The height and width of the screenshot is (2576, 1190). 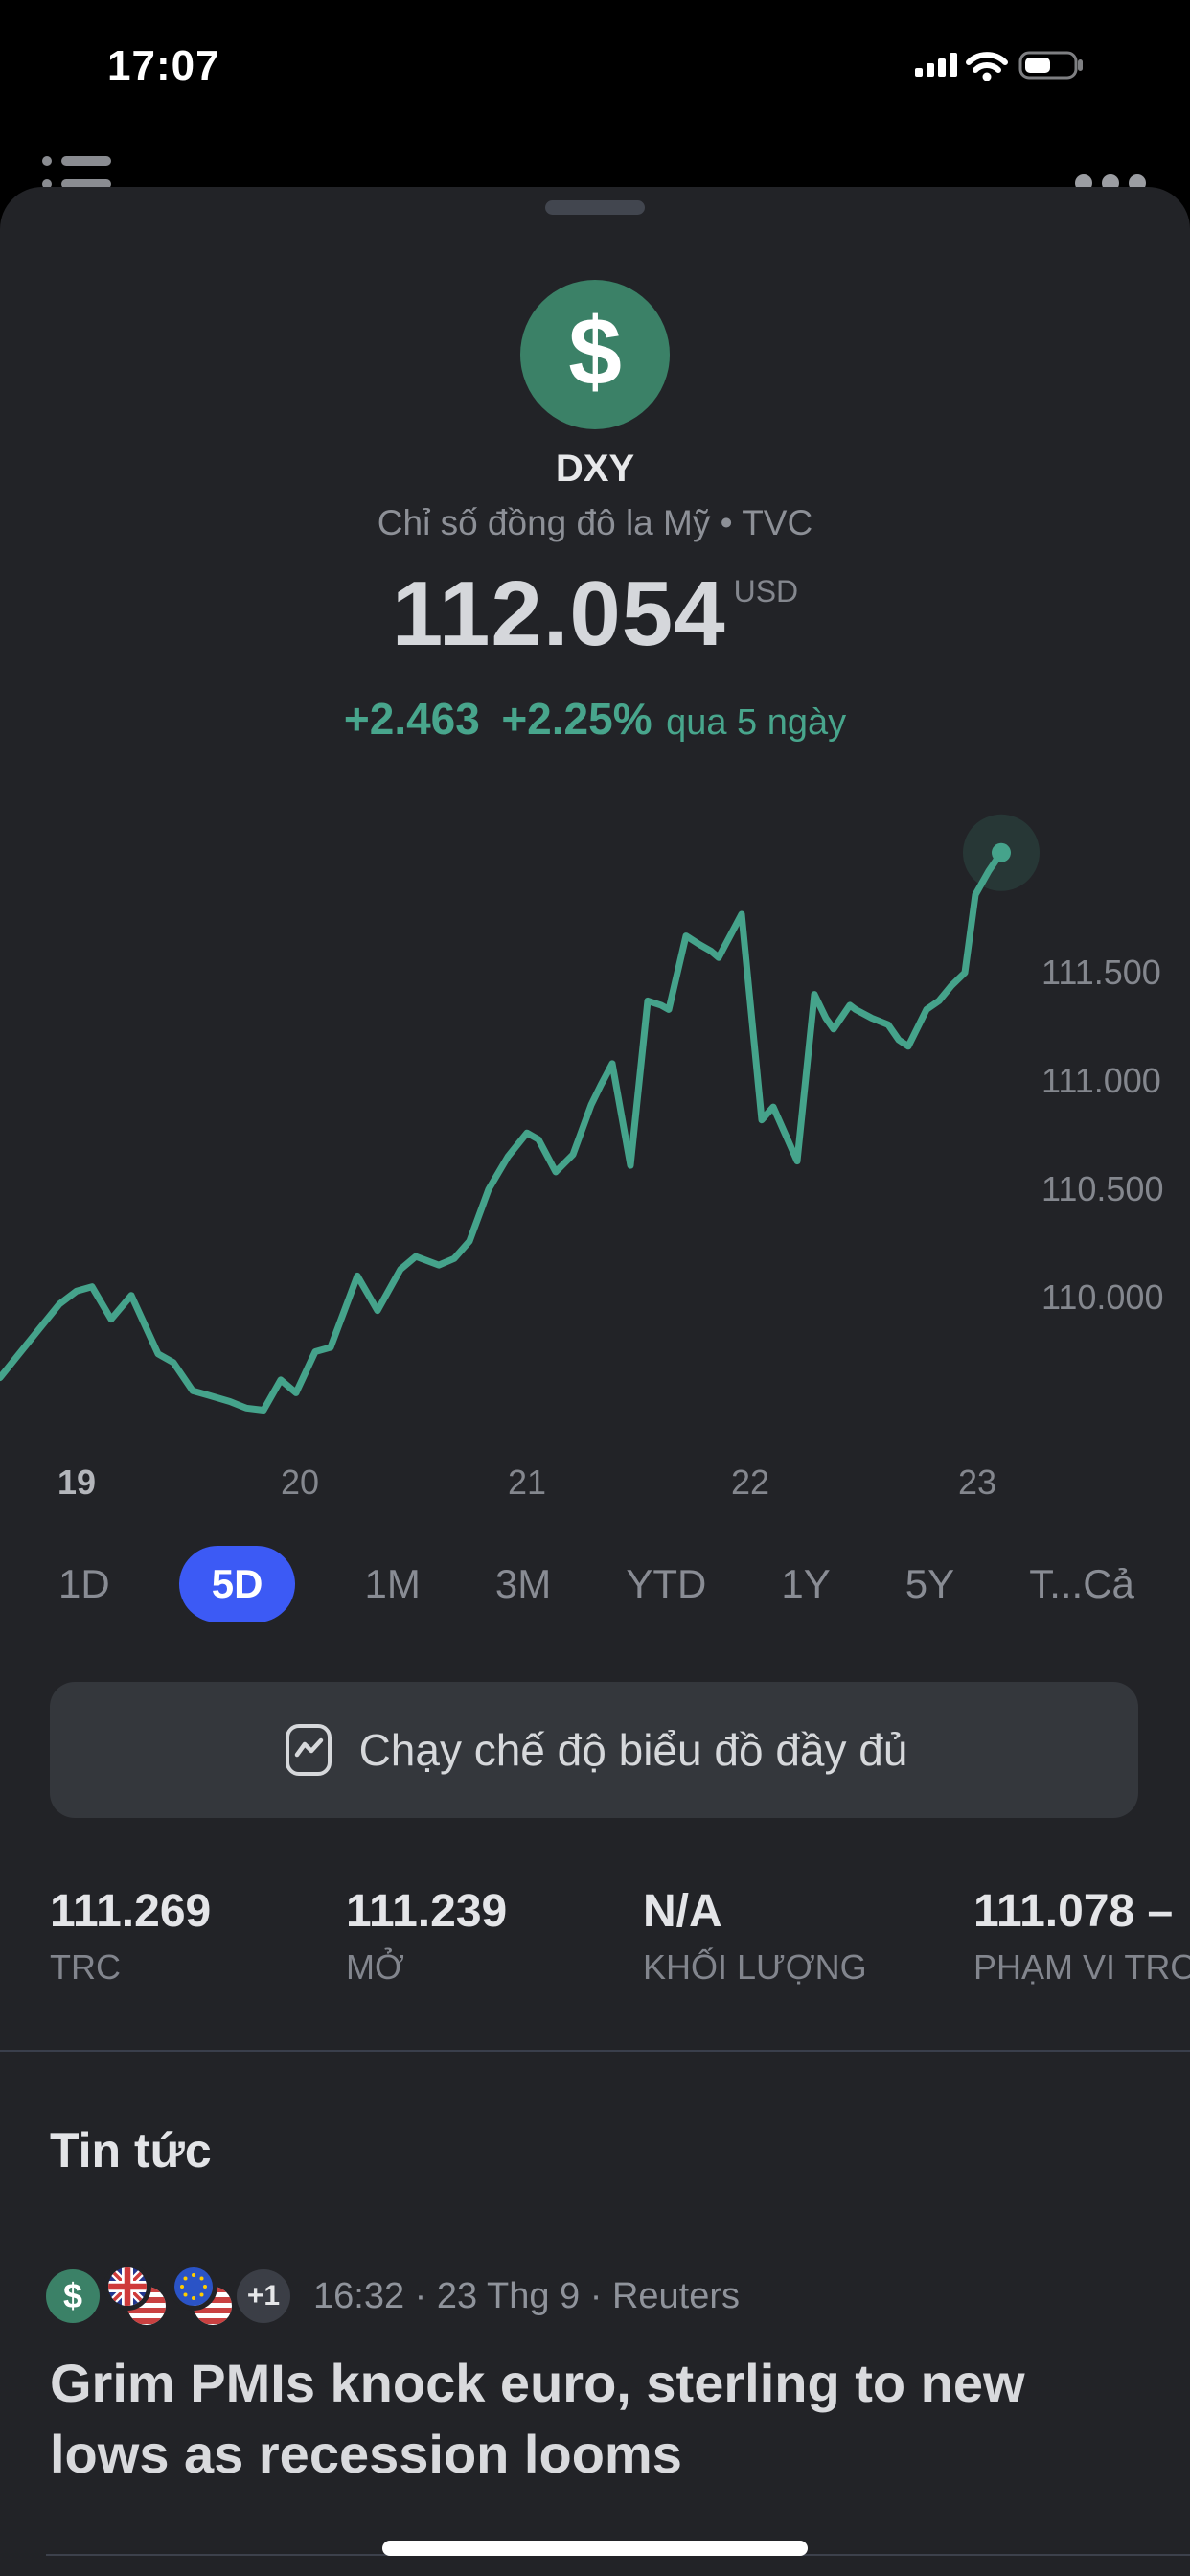 I want to click on news-meta: 16:32 · 23 Thg 9 · Reuters, so click(x=527, y=2296).